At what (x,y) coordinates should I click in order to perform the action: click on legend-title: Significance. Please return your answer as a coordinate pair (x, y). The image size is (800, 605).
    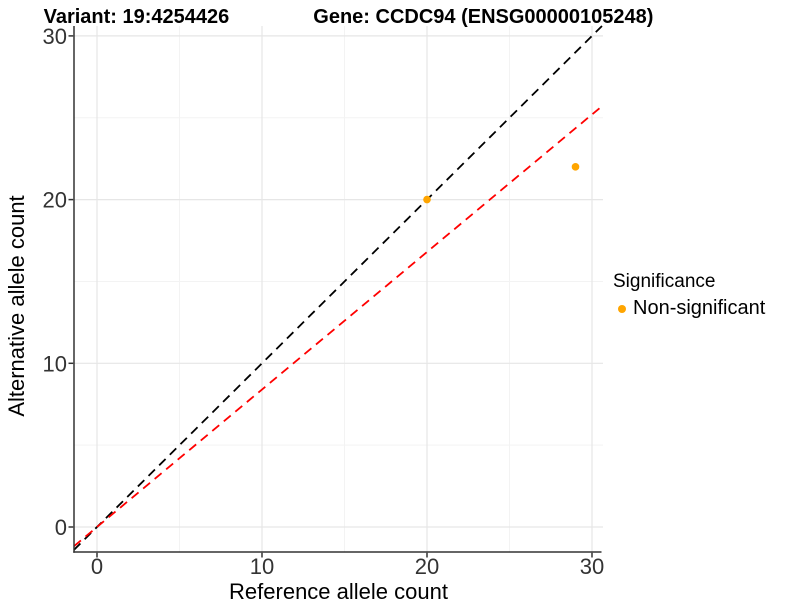
    Looking at the image, I should click on (664, 281).